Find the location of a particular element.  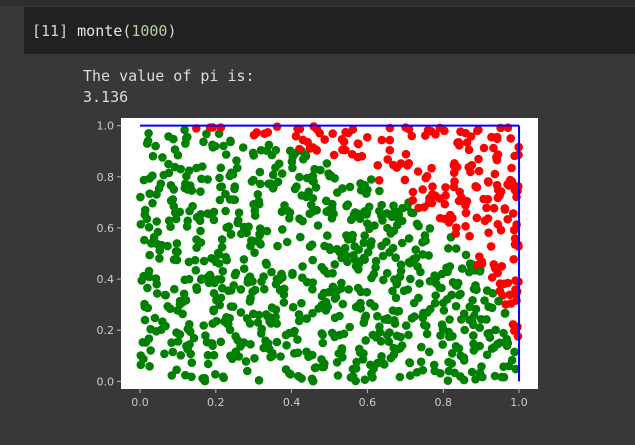

code-cell-input: [11] monte(1000) is located at coordinates (329, 30).